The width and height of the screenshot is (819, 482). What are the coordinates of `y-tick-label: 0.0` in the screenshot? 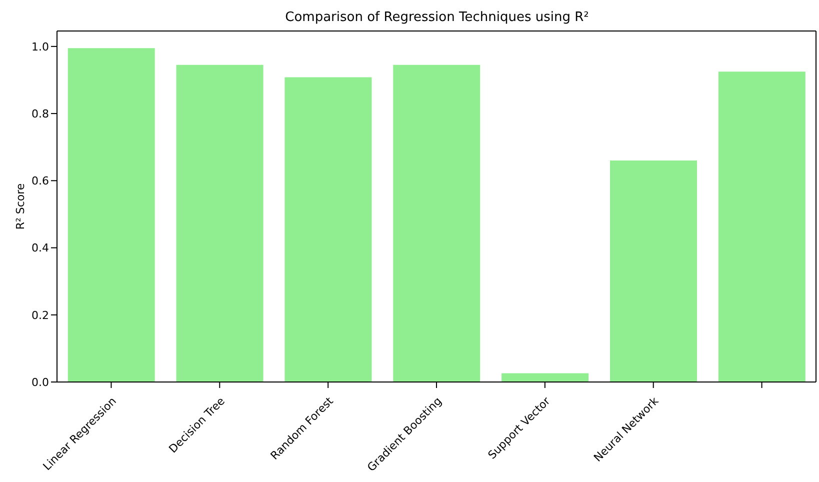 It's located at (40, 382).